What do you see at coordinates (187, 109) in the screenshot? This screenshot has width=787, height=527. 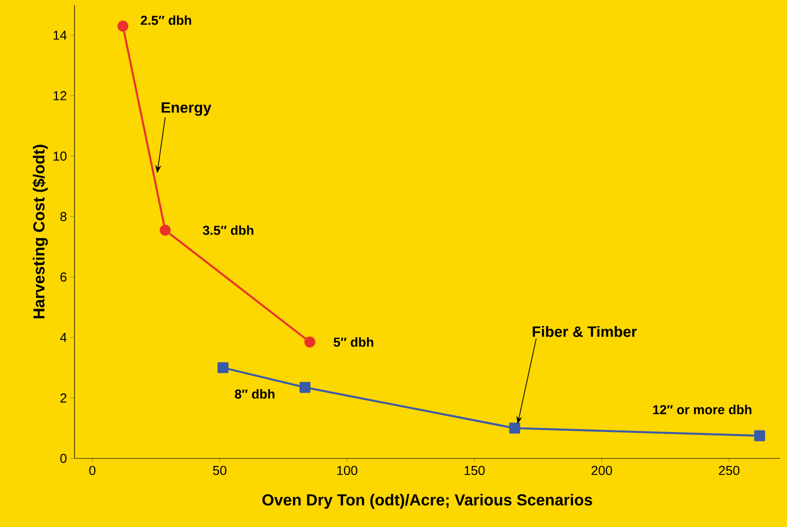 I see `series-label: Energy` at bounding box center [187, 109].